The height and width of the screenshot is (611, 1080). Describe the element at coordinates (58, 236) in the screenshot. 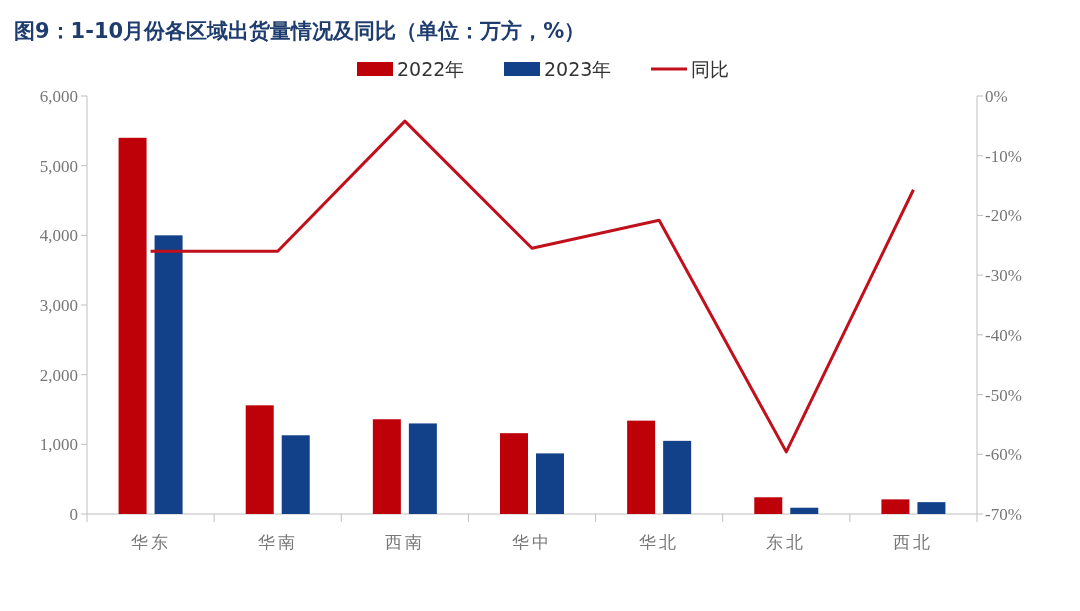

I see `y-tick-label: 4,000` at that location.